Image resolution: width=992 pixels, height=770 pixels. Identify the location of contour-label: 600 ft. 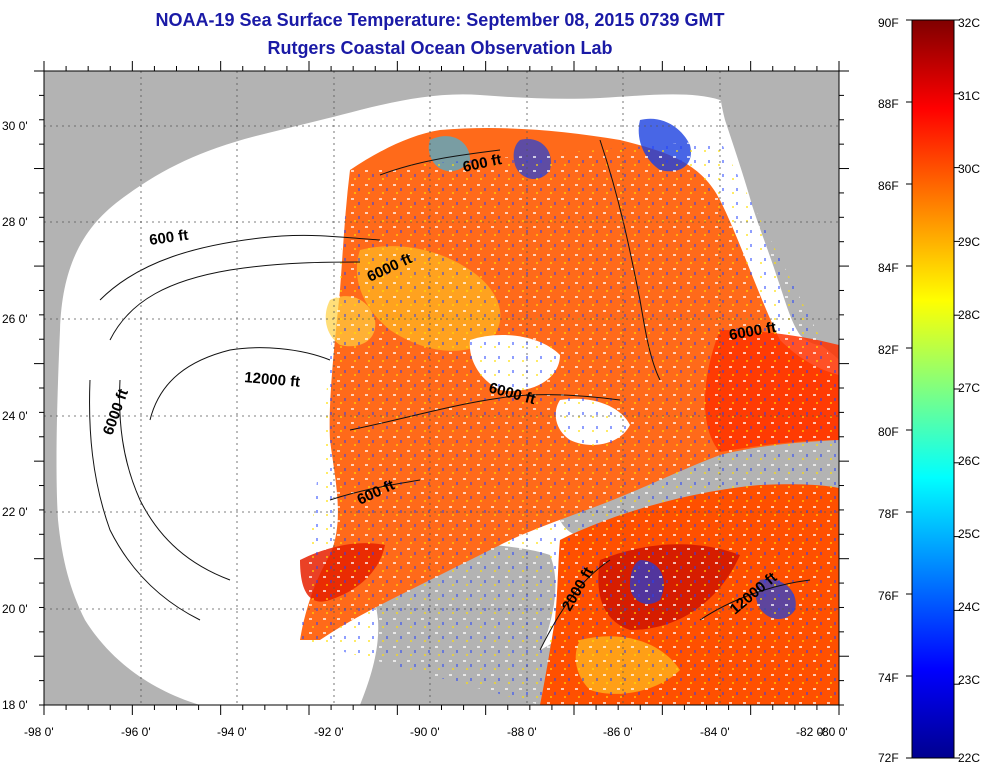
(168, 238).